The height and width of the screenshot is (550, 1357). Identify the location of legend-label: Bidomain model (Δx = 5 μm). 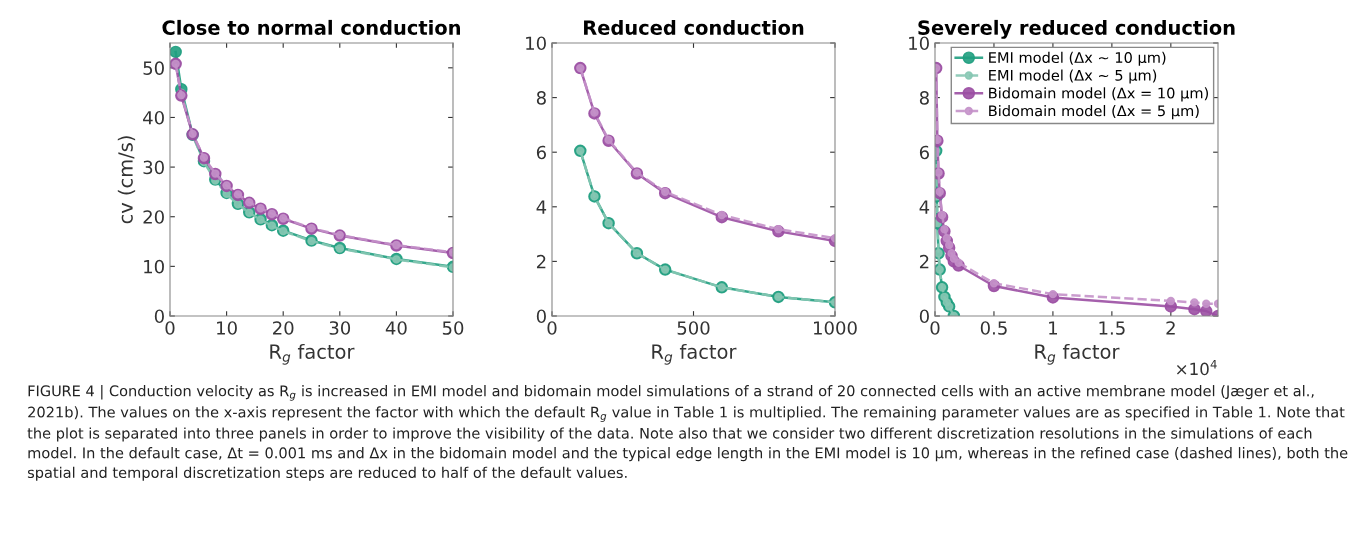
(1094, 112).